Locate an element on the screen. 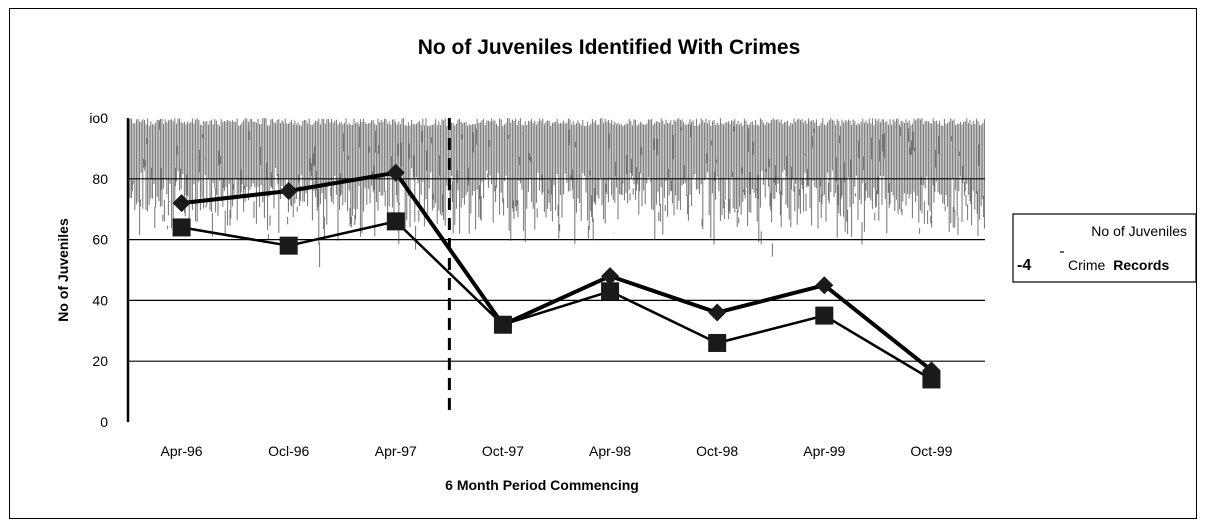 The width and height of the screenshot is (1210, 530). x-axis-label: 6 Month Period Commencing is located at coordinates (542, 485).